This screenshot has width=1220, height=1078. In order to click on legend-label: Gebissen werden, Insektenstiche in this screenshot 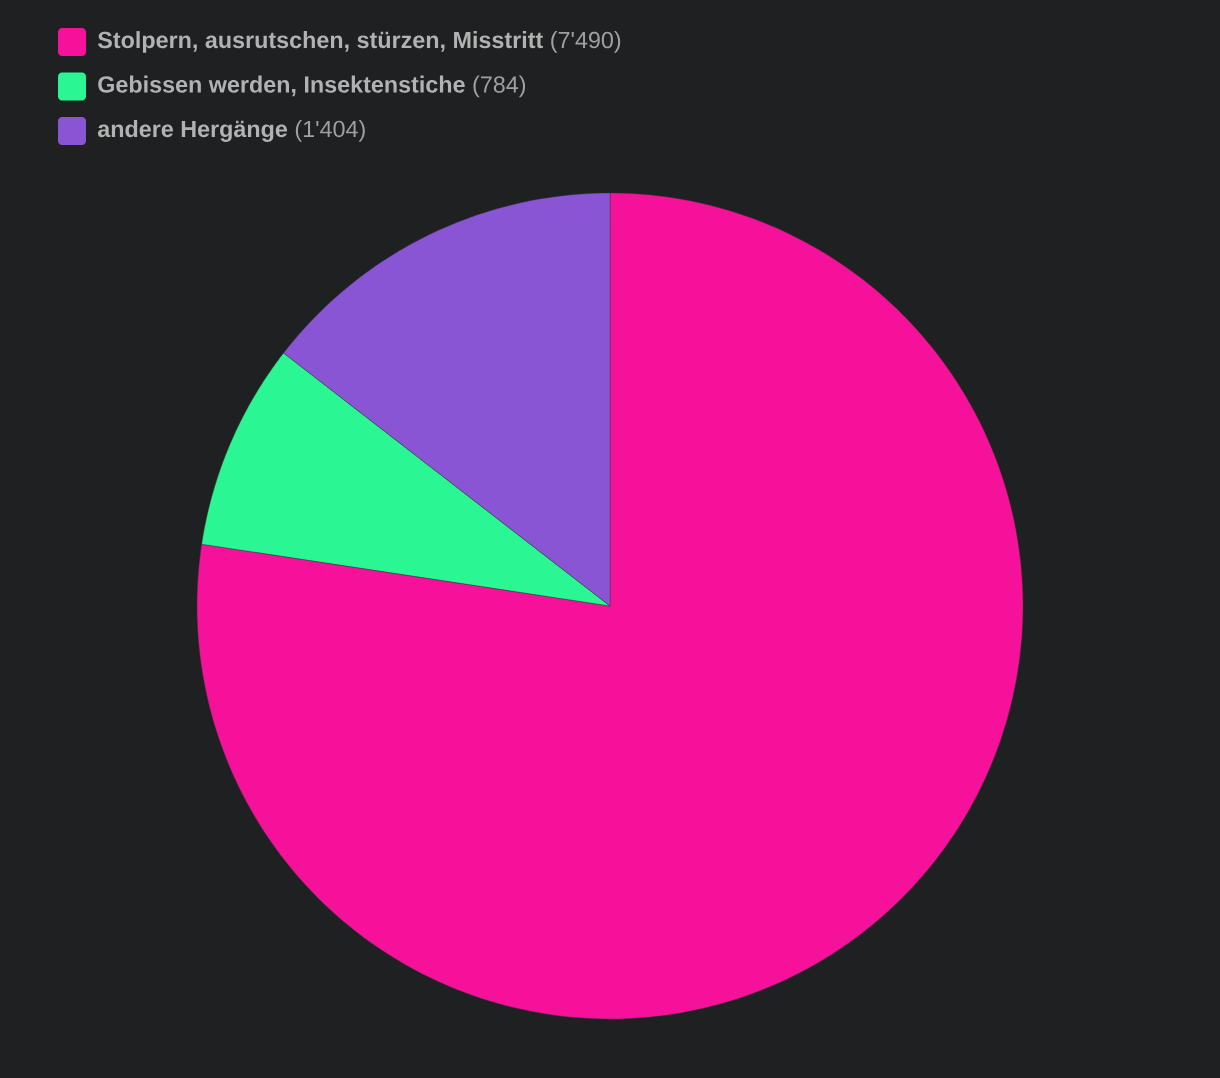, I will do `click(281, 86)`.